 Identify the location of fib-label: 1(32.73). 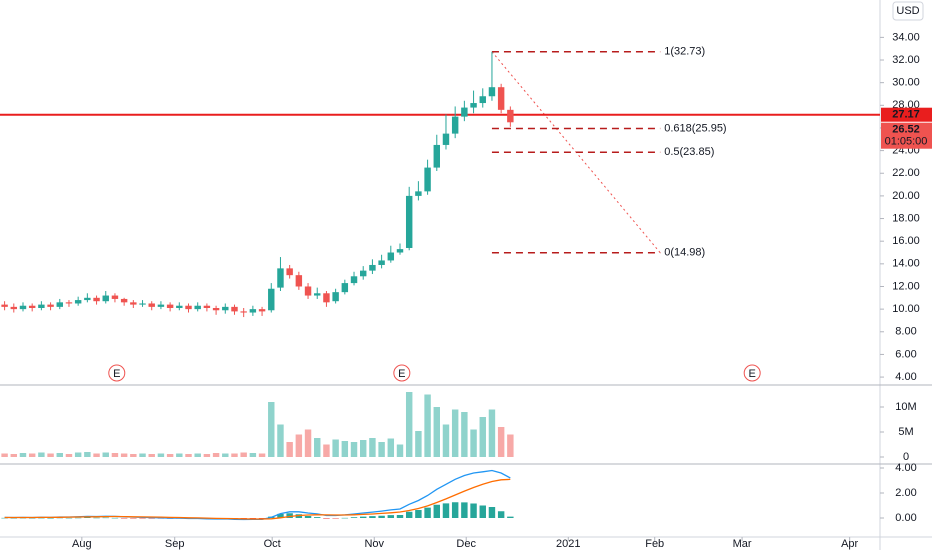
(684, 52).